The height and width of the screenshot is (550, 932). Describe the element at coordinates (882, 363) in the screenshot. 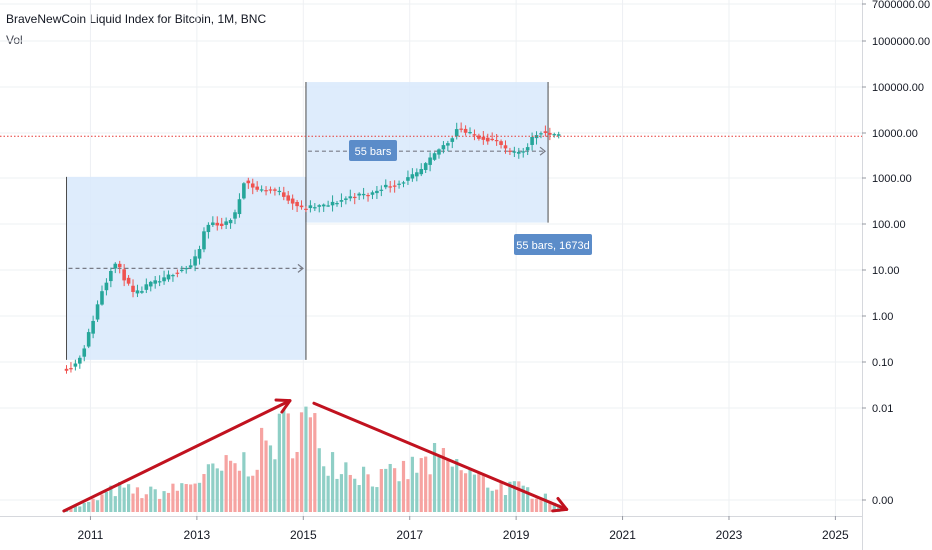

I see `y-tick-label: 0.10` at that location.